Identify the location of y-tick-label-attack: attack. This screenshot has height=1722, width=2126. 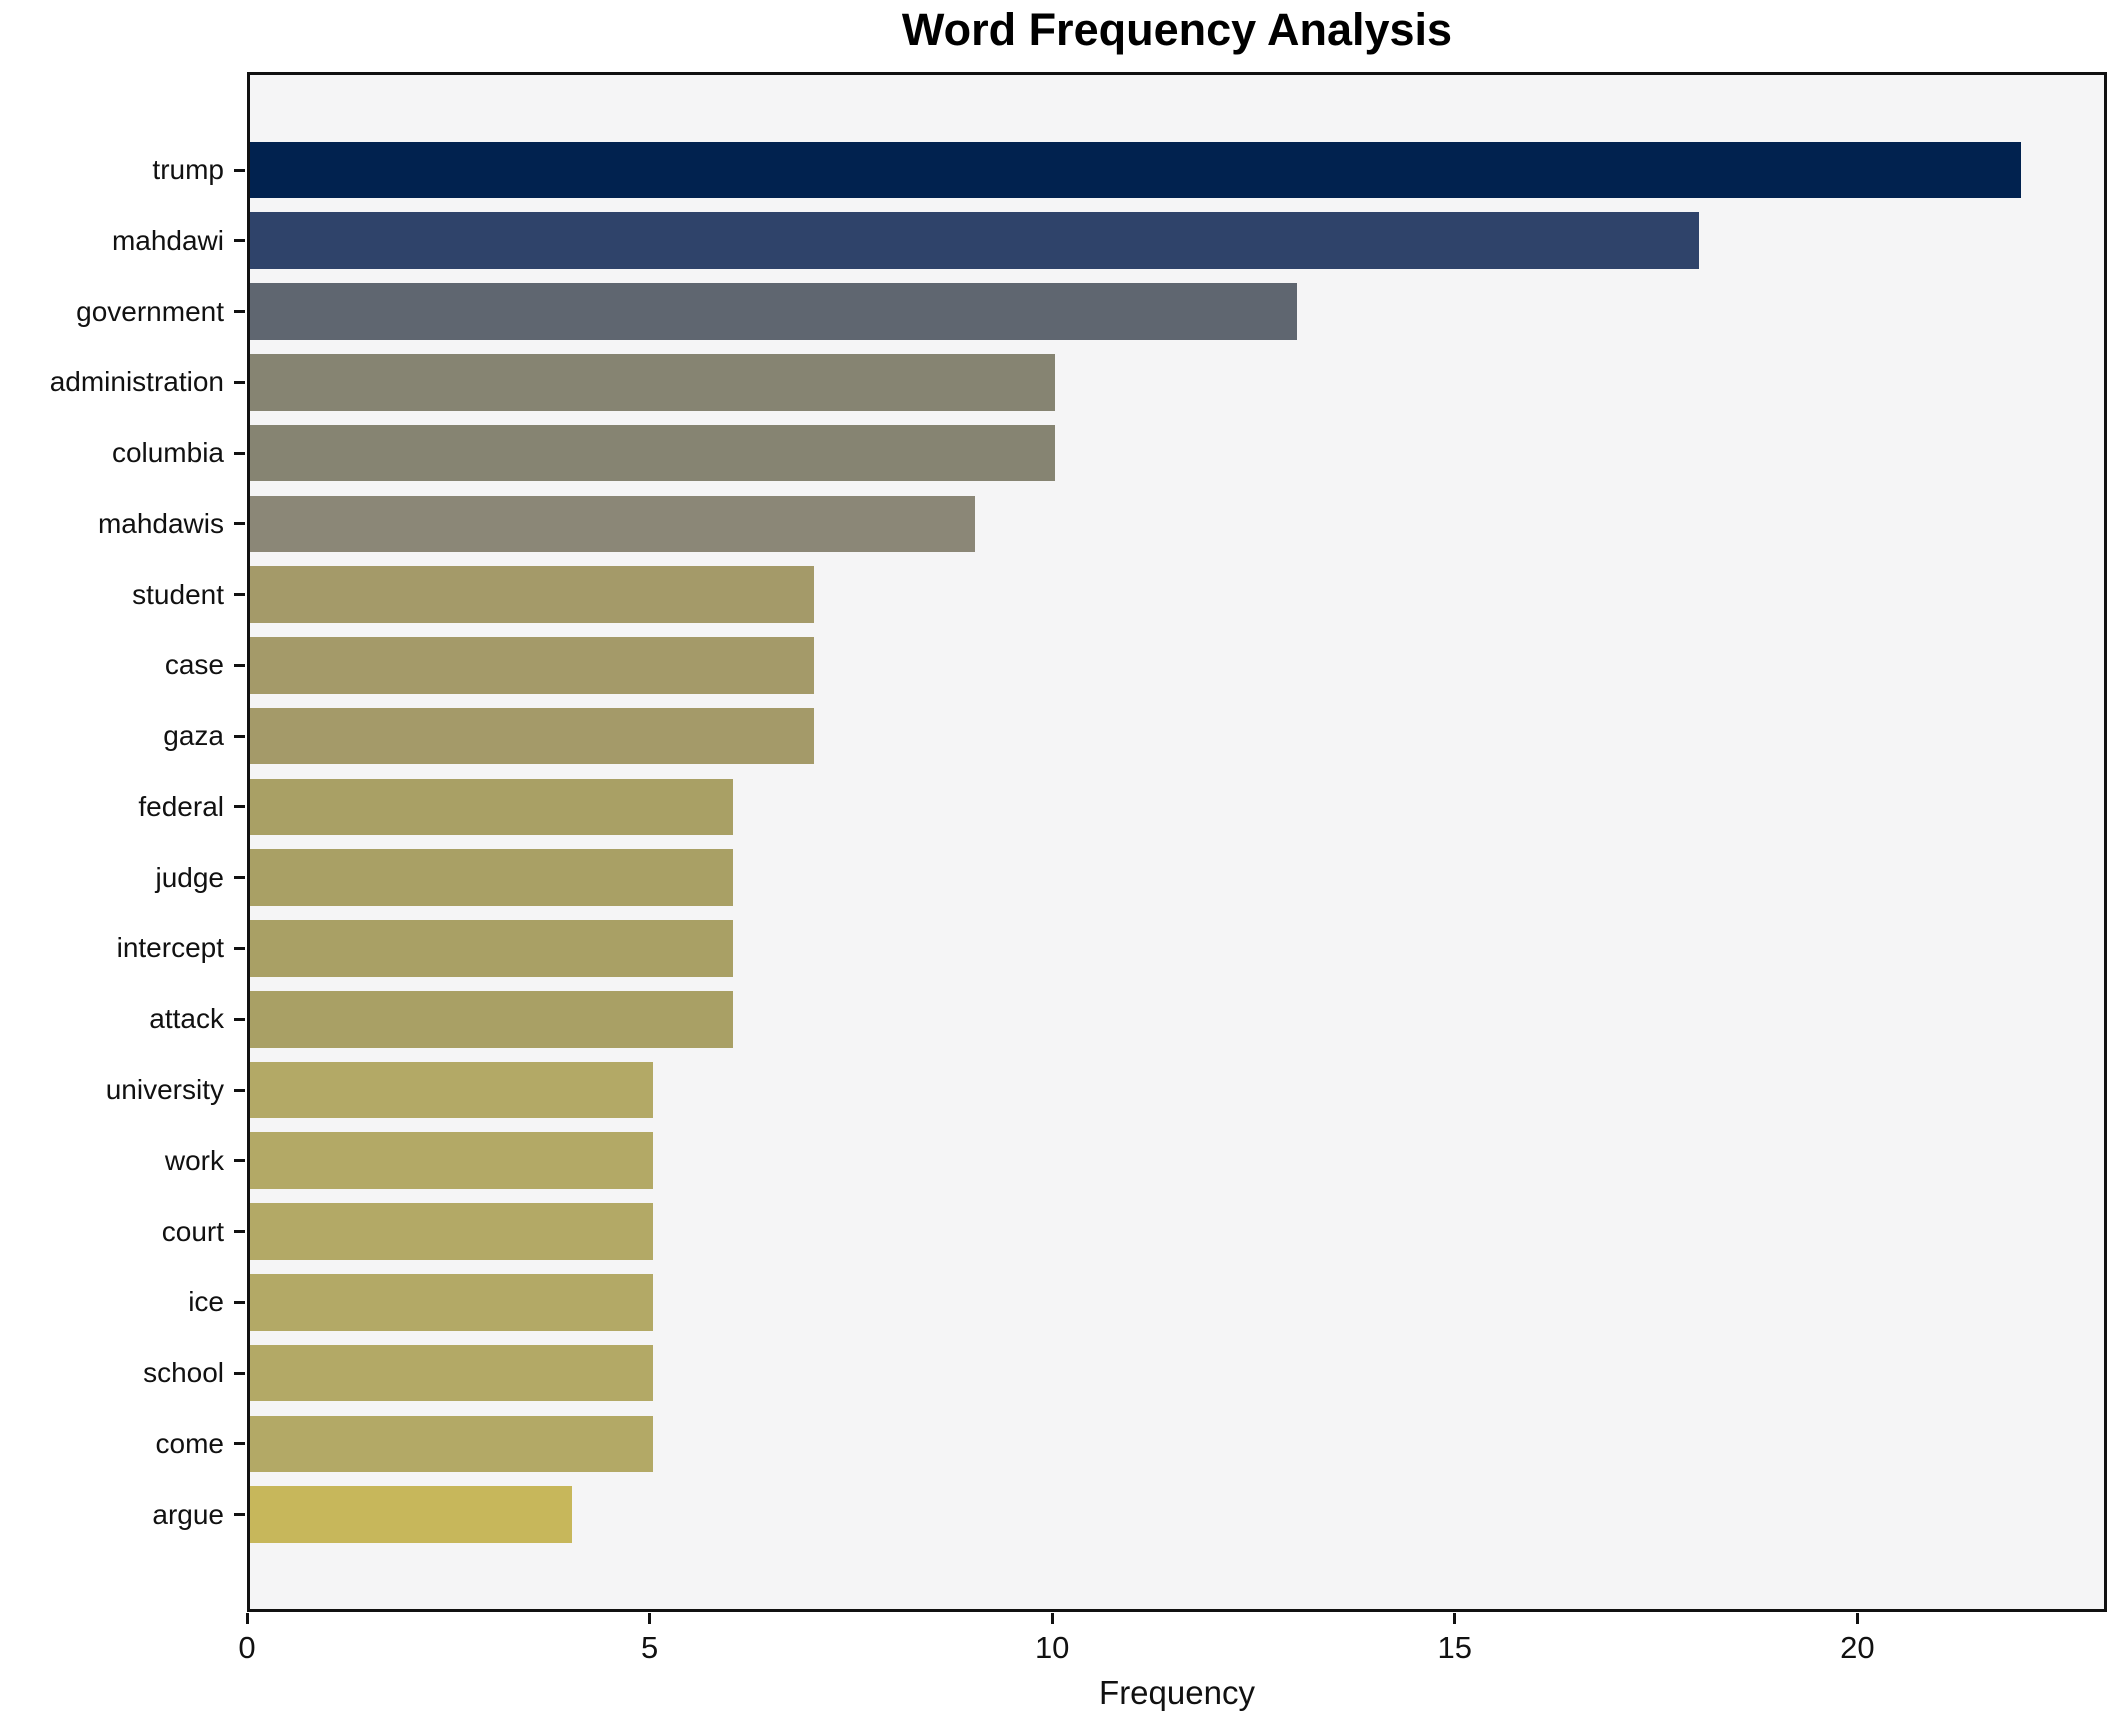
(186, 1019).